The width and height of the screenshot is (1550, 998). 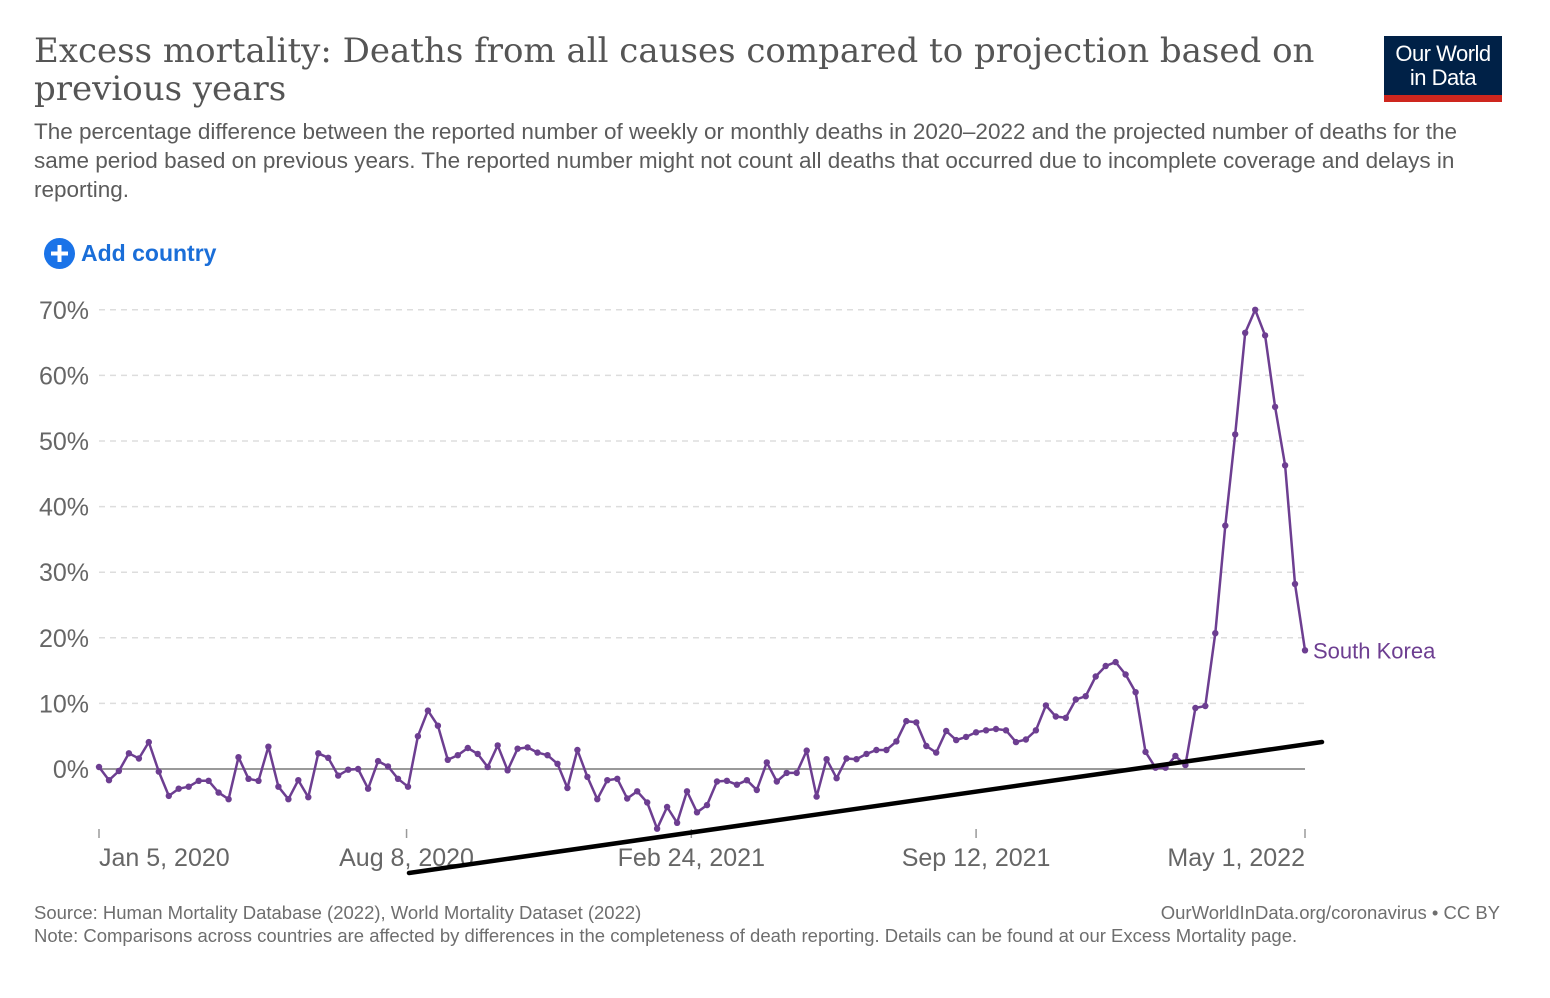 What do you see at coordinates (976, 858) in the screenshot?
I see `x-tick-label: Sep 12, 2021` at bounding box center [976, 858].